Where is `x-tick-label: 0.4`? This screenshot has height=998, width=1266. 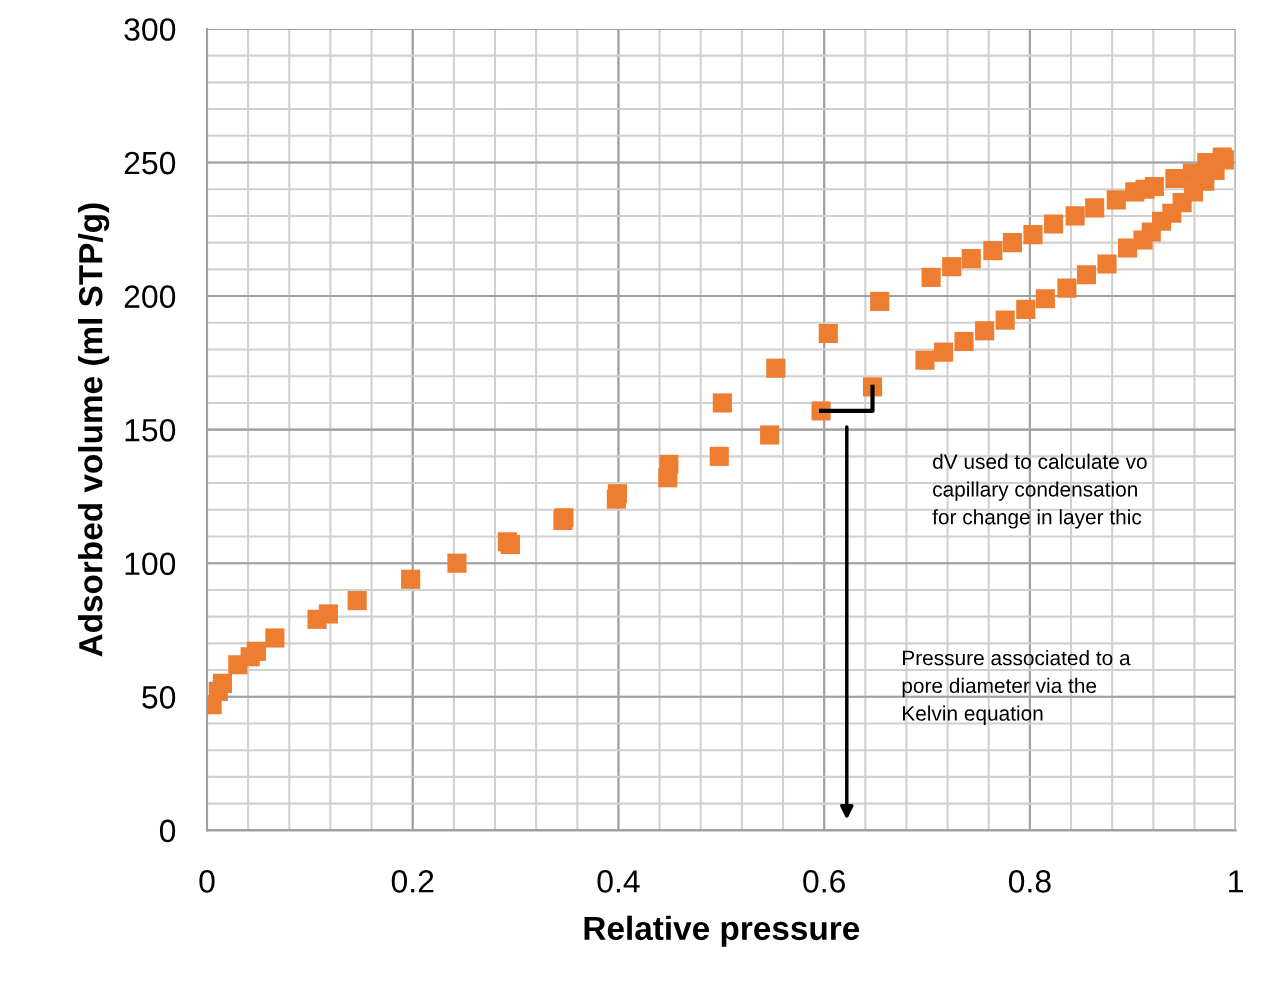 x-tick-label: 0.4 is located at coordinates (618, 881).